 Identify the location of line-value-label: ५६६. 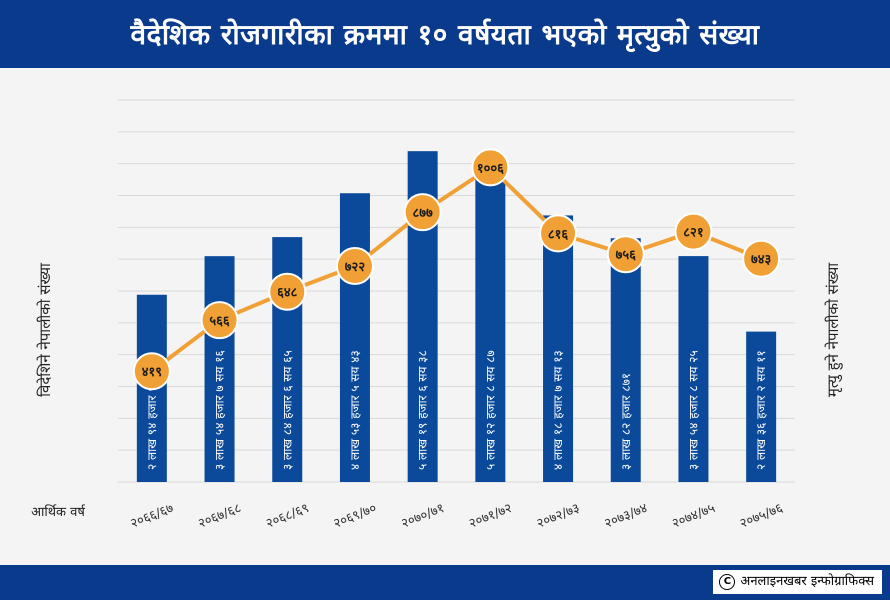
(219, 321).